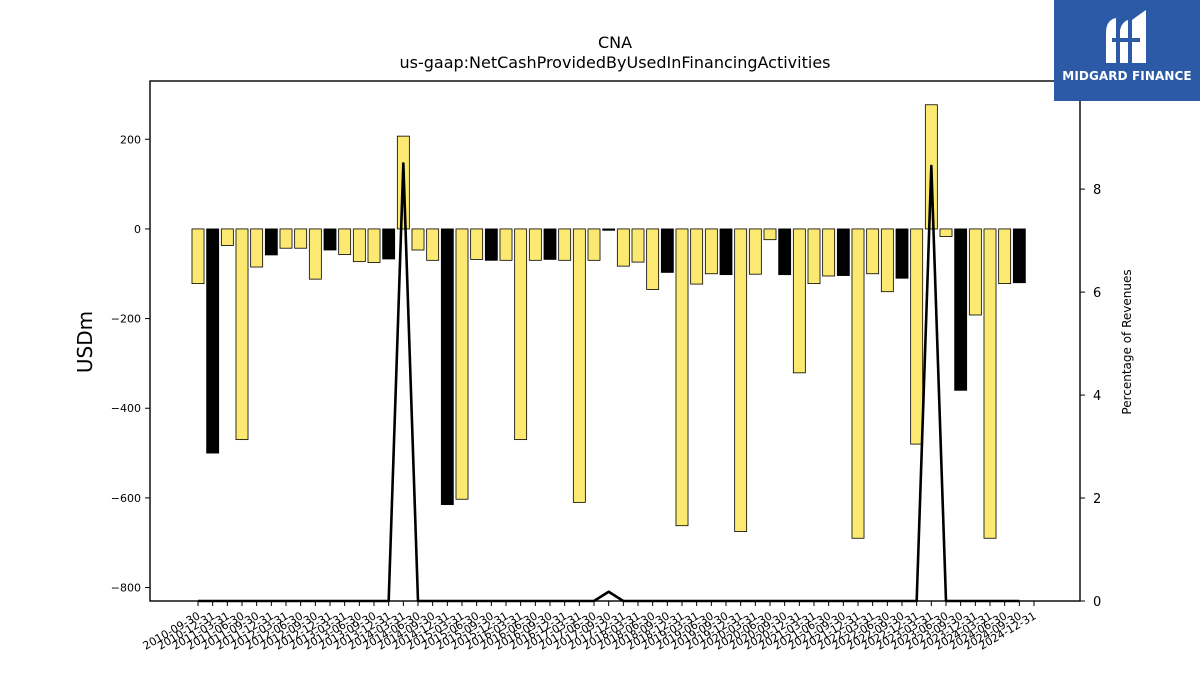 The image size is (1200, 675). I want to click on brand-logo: MIDGARD FINANCE, so click(1127, 50).